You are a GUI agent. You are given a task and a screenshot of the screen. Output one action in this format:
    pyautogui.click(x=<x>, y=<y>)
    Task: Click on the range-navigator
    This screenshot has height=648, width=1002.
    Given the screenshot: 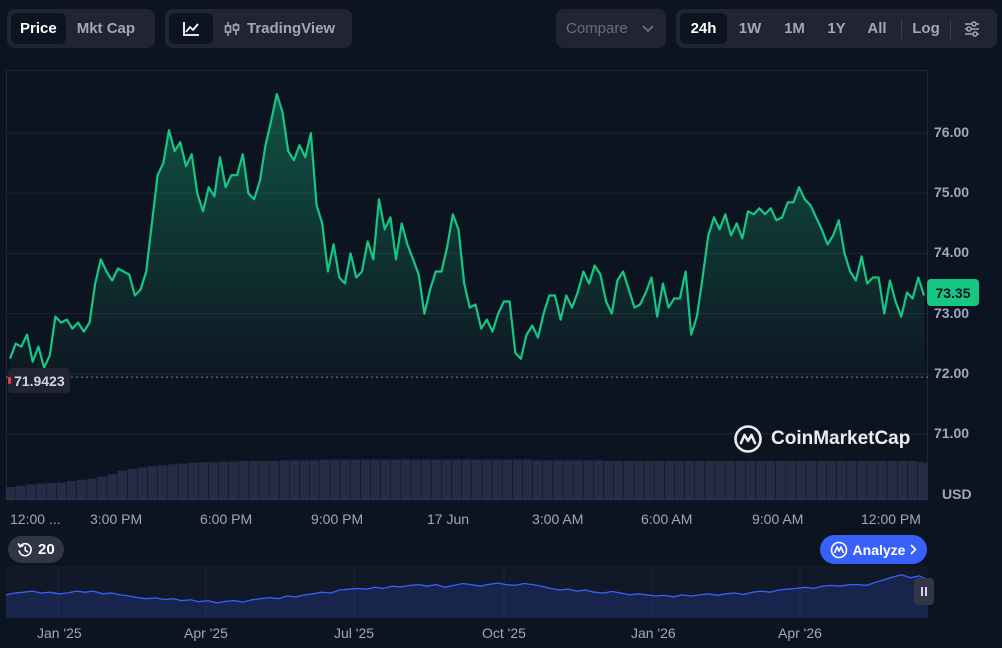 What is the action you would take?
    pyautogui.click(x=467, y=592)
    